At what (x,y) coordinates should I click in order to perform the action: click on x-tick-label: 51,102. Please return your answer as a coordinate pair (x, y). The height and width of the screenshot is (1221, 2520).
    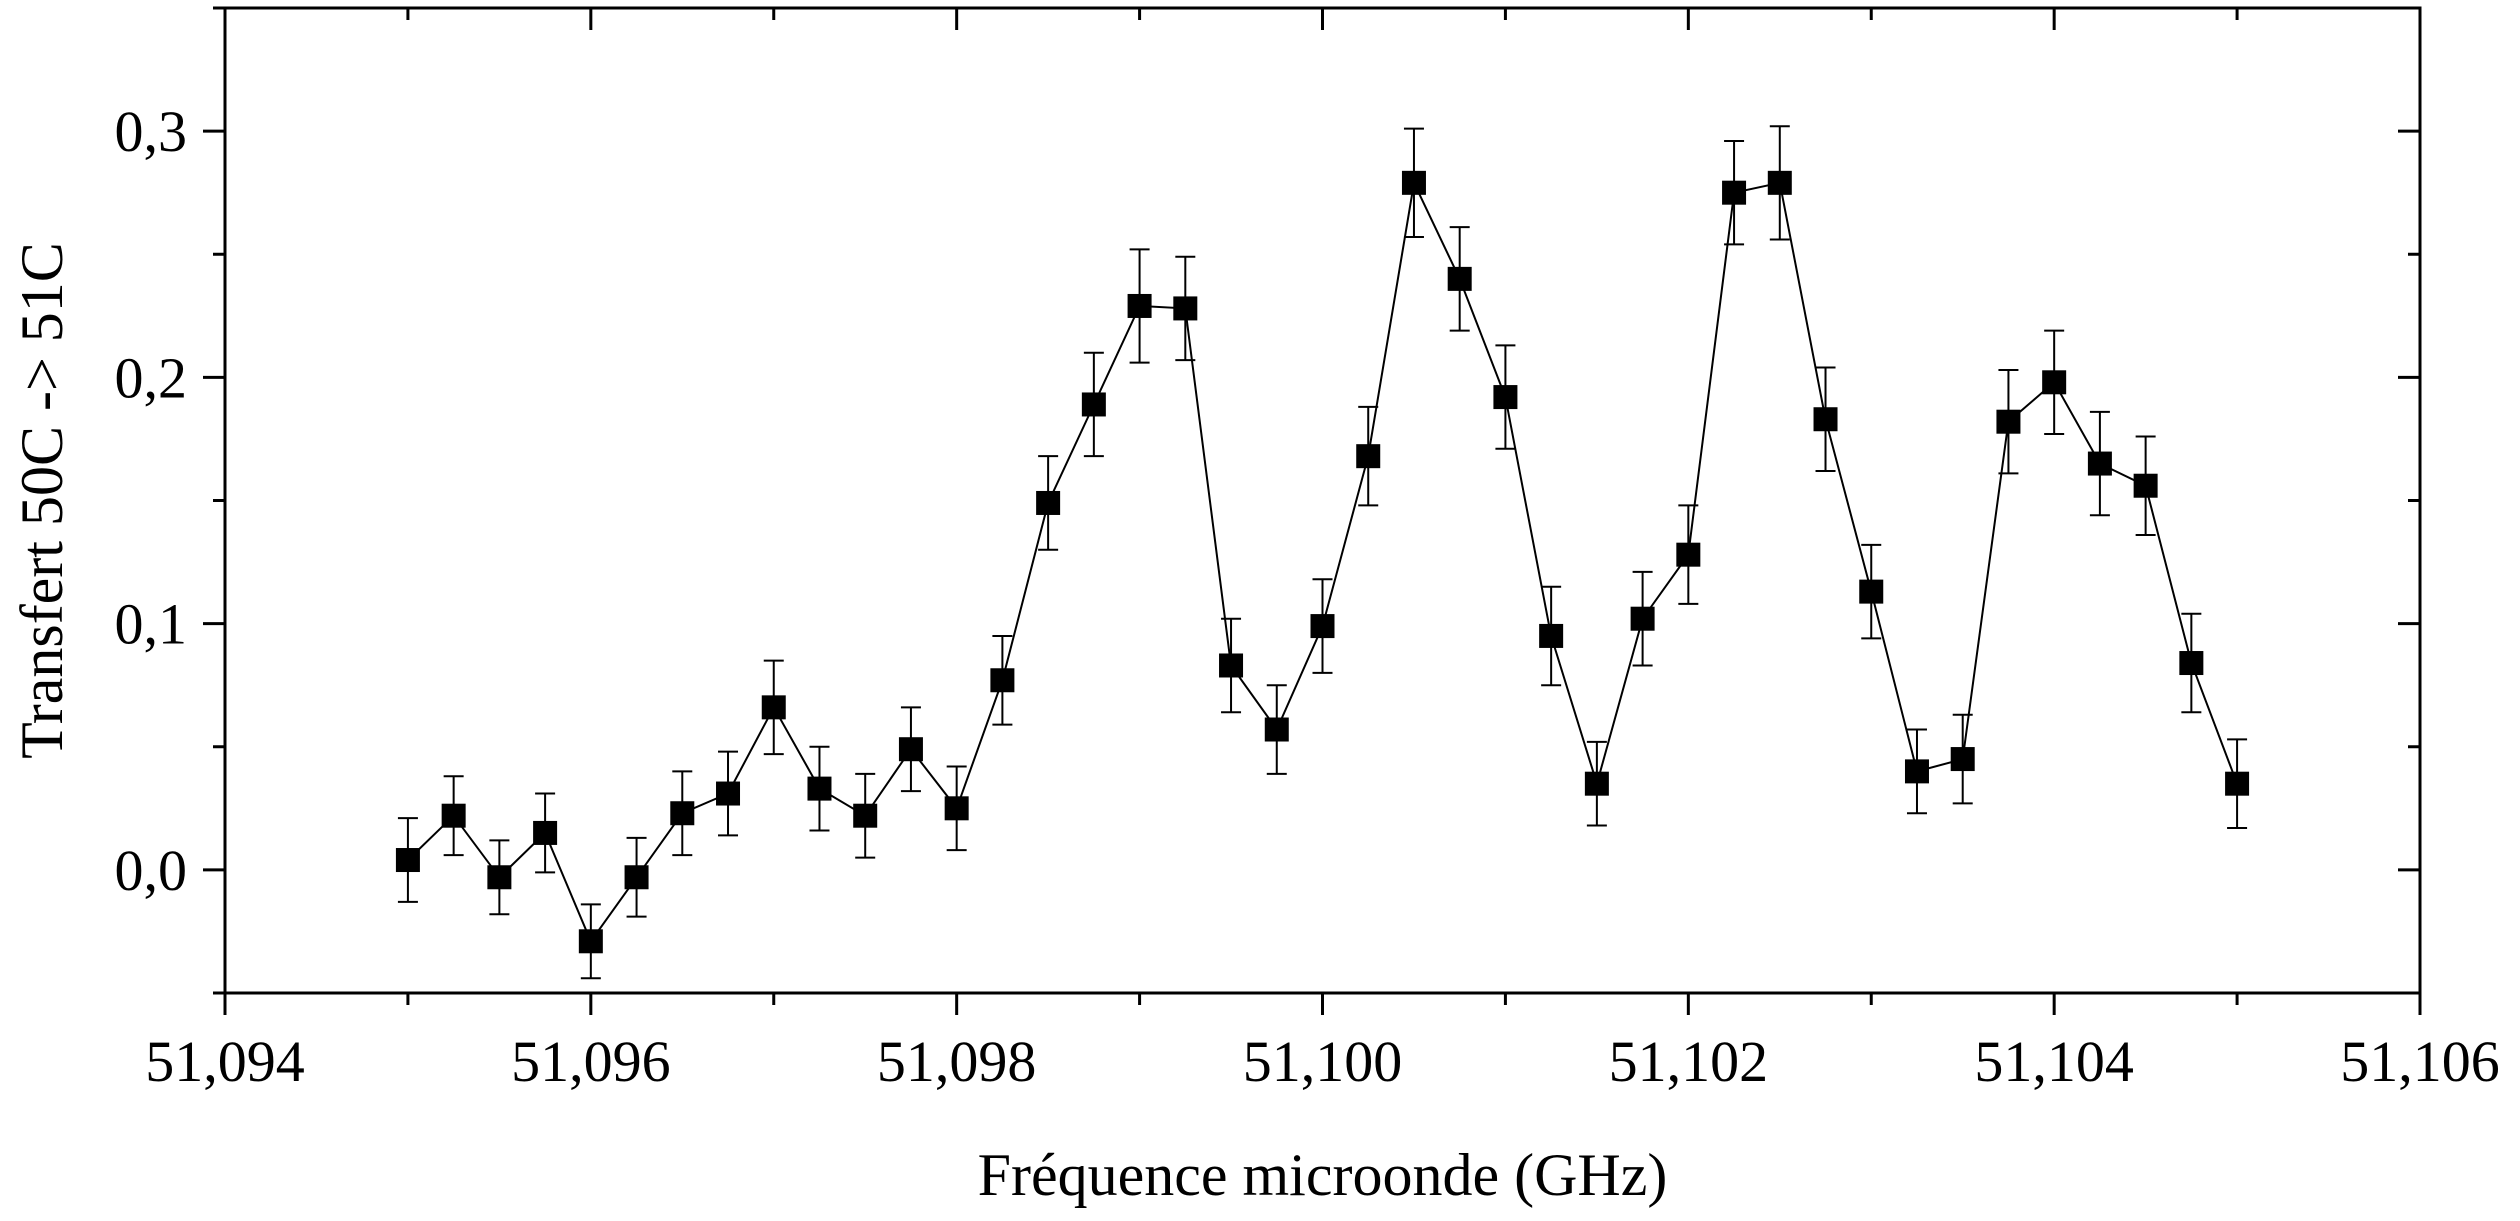
    Looking at the image, I should click on (1689, 1061).